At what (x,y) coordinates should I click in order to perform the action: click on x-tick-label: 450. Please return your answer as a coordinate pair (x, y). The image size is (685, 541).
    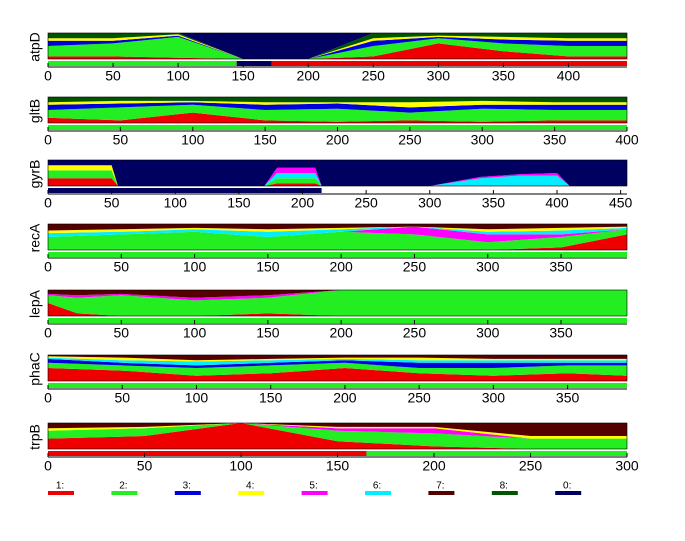
    Looking at the image, I should click on (621, 203).